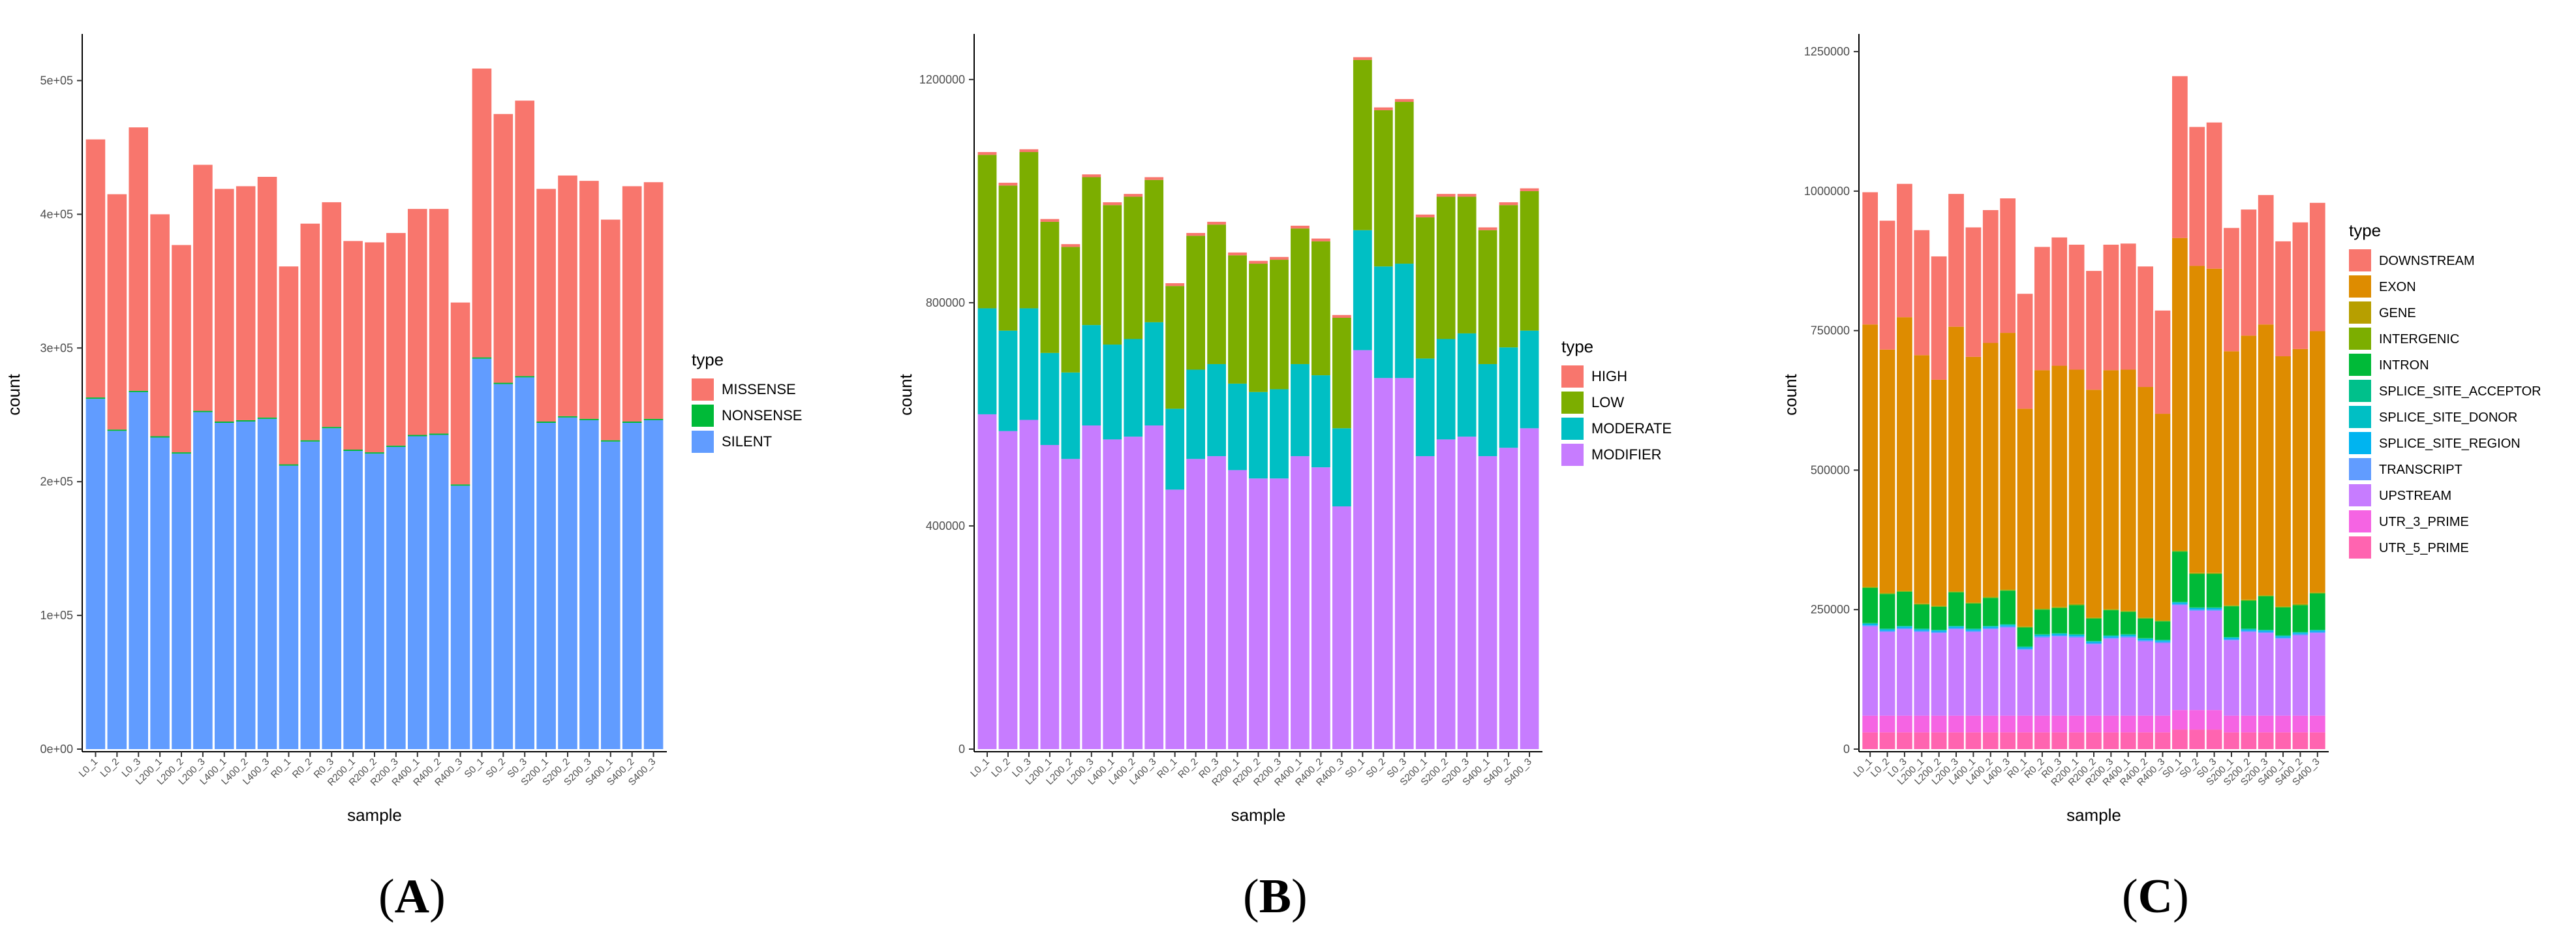 This screenshot has width=2576, height=939. I want to click on x-tick-label-c: L0_1, so click(1863, 768).